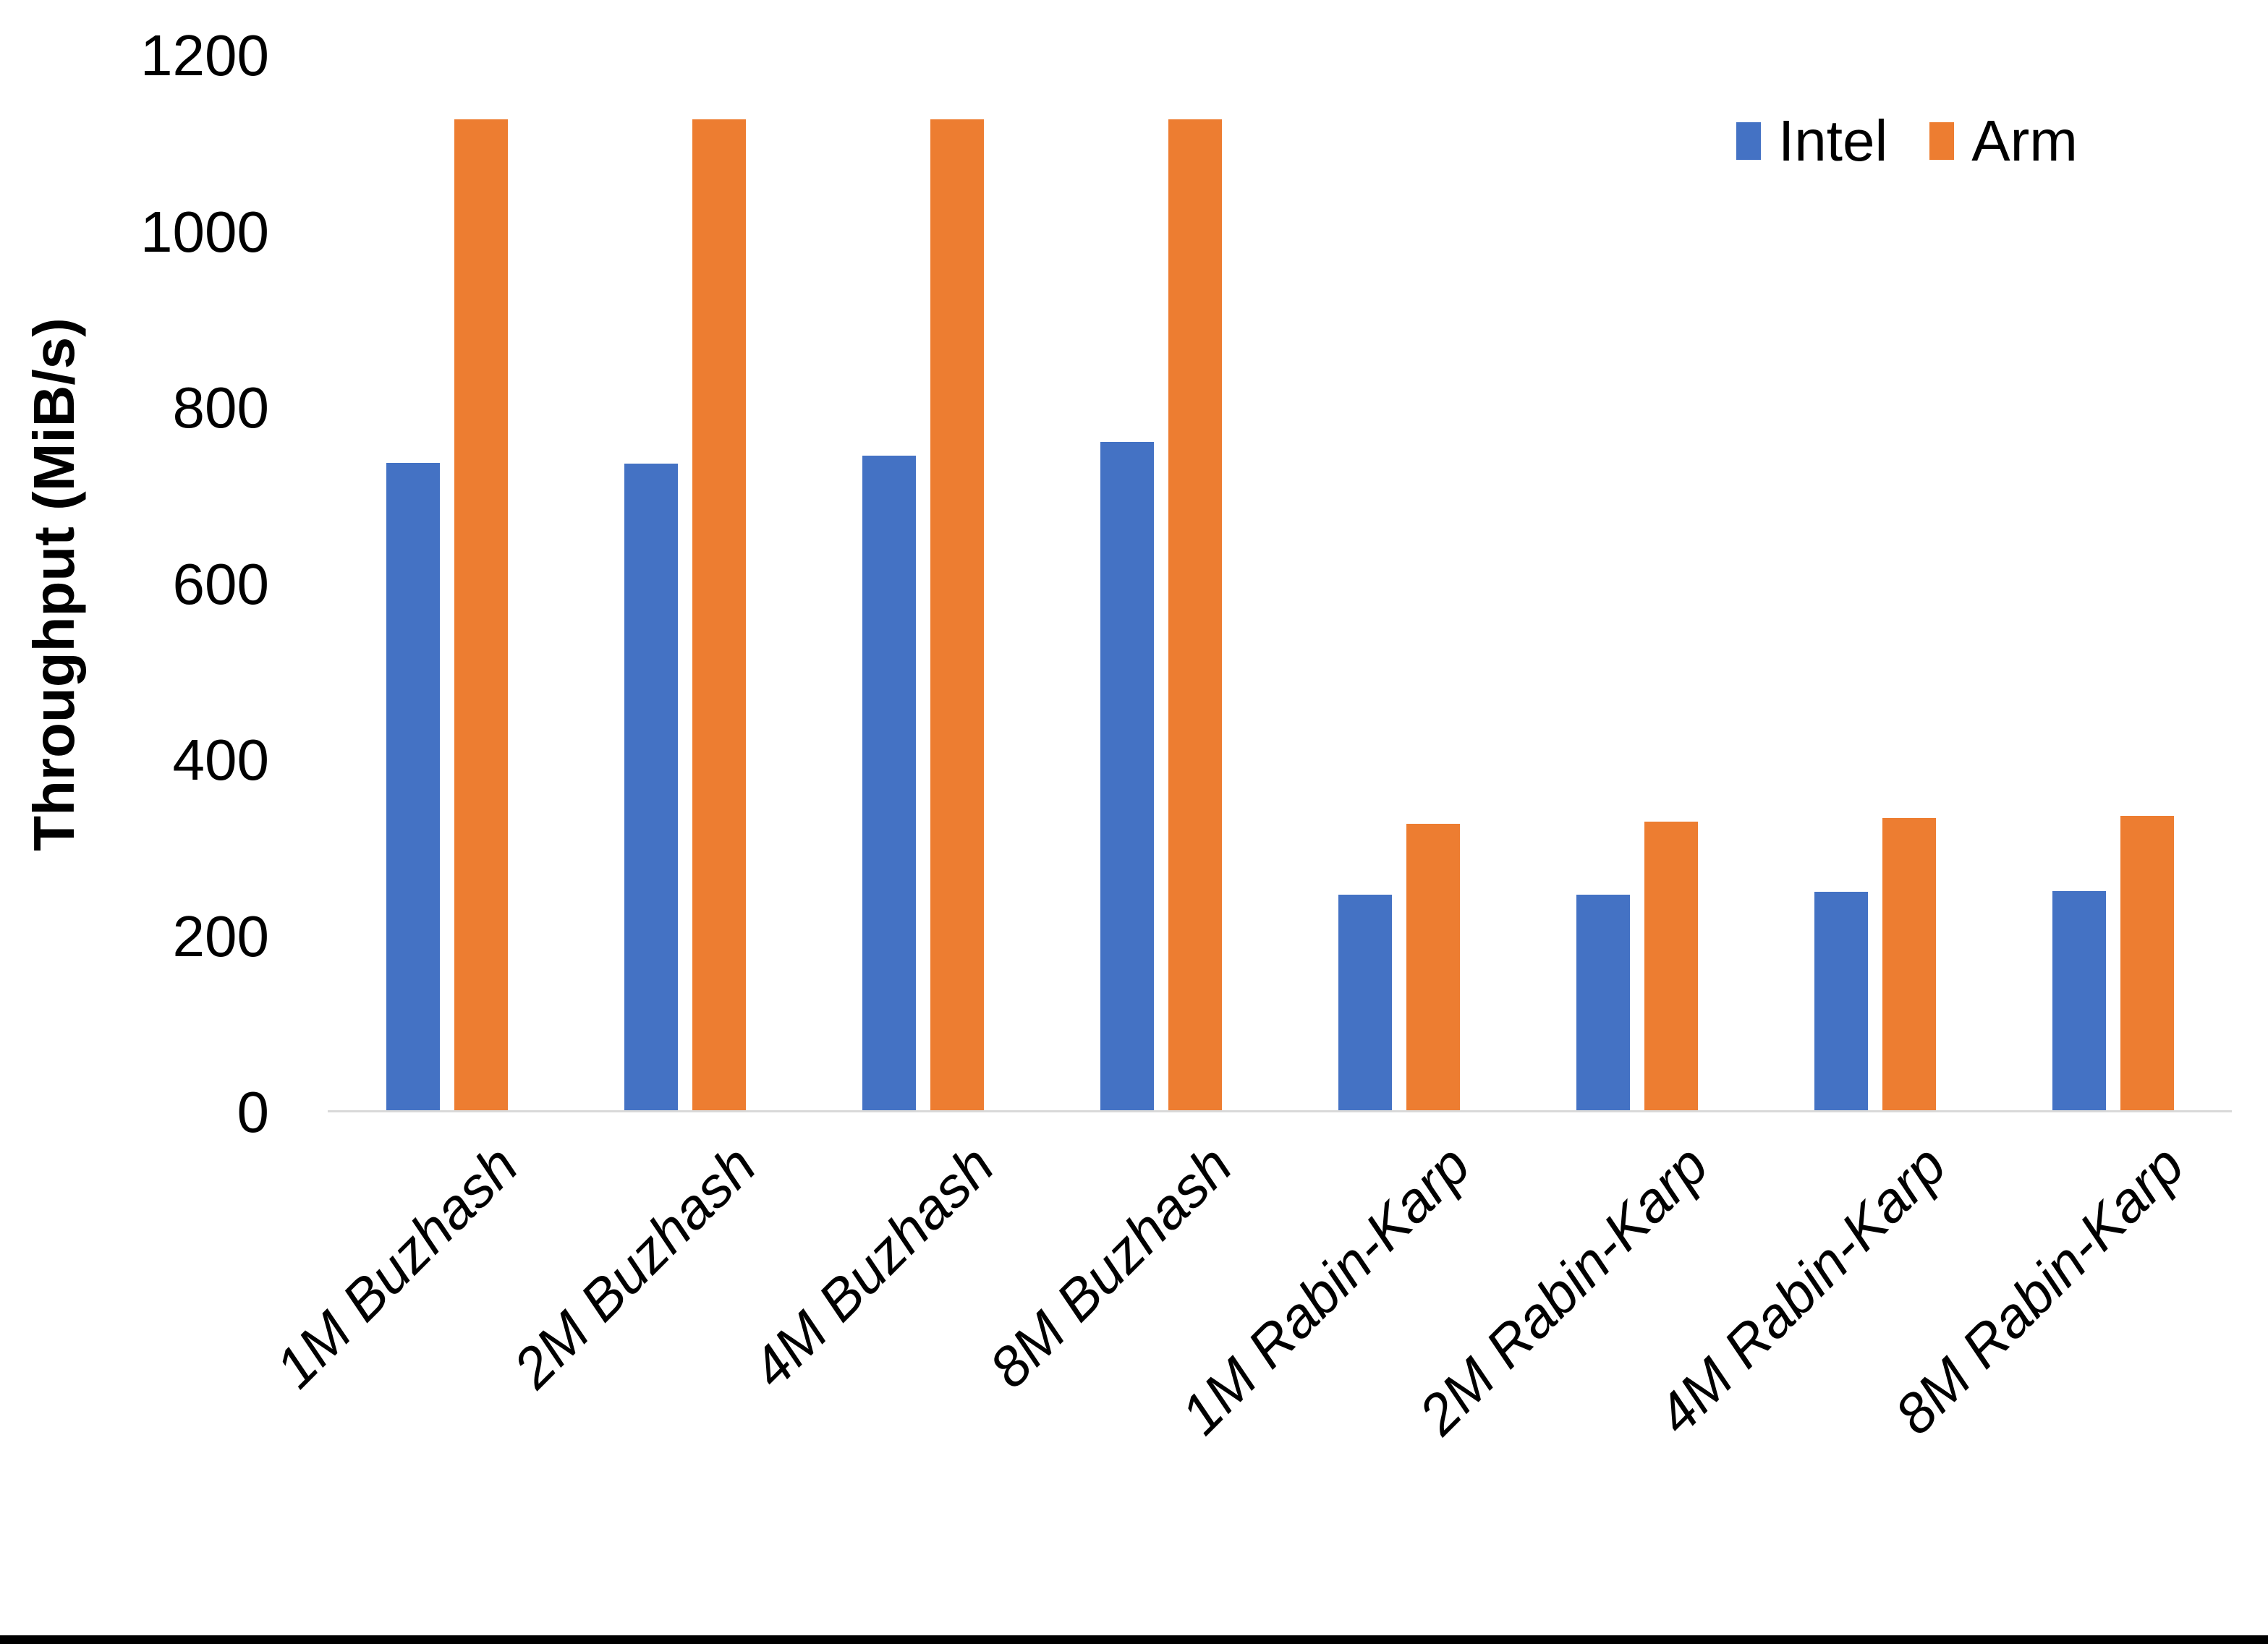 This screenshot has width=2268, height=1644. What do you see at coordinates (1833, 140) in the screenshot?
I see `legend-label: Intel` at bounding box center [1833, 140].